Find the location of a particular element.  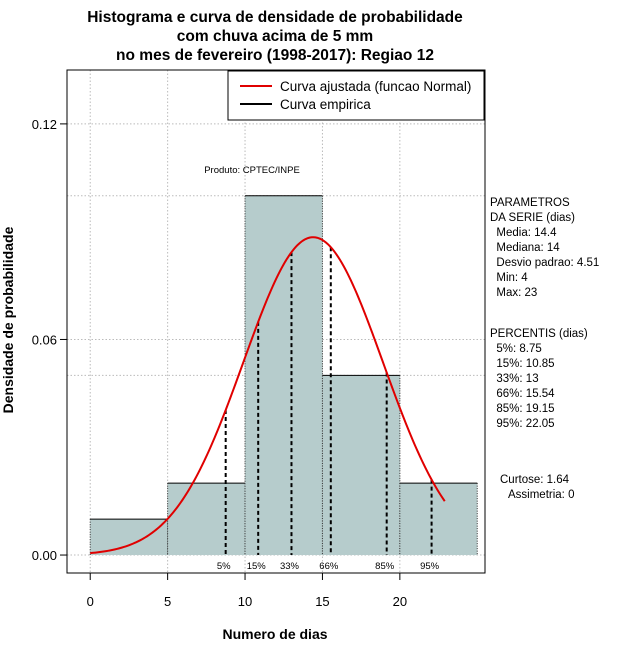

kurtosis-text: Curtose: 1.64 is located at coordinates (535, 480).